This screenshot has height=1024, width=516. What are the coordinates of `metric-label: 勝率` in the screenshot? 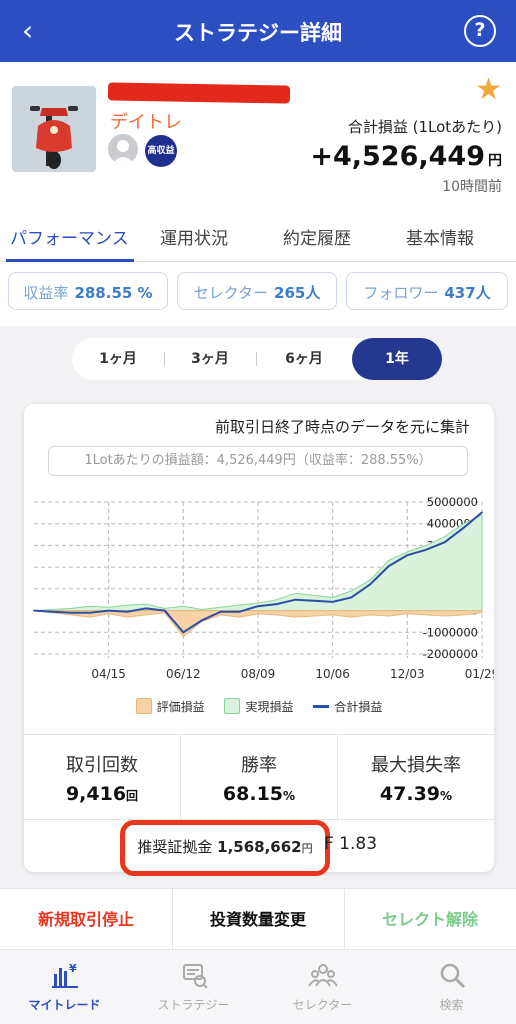 It's located at (259, 765).